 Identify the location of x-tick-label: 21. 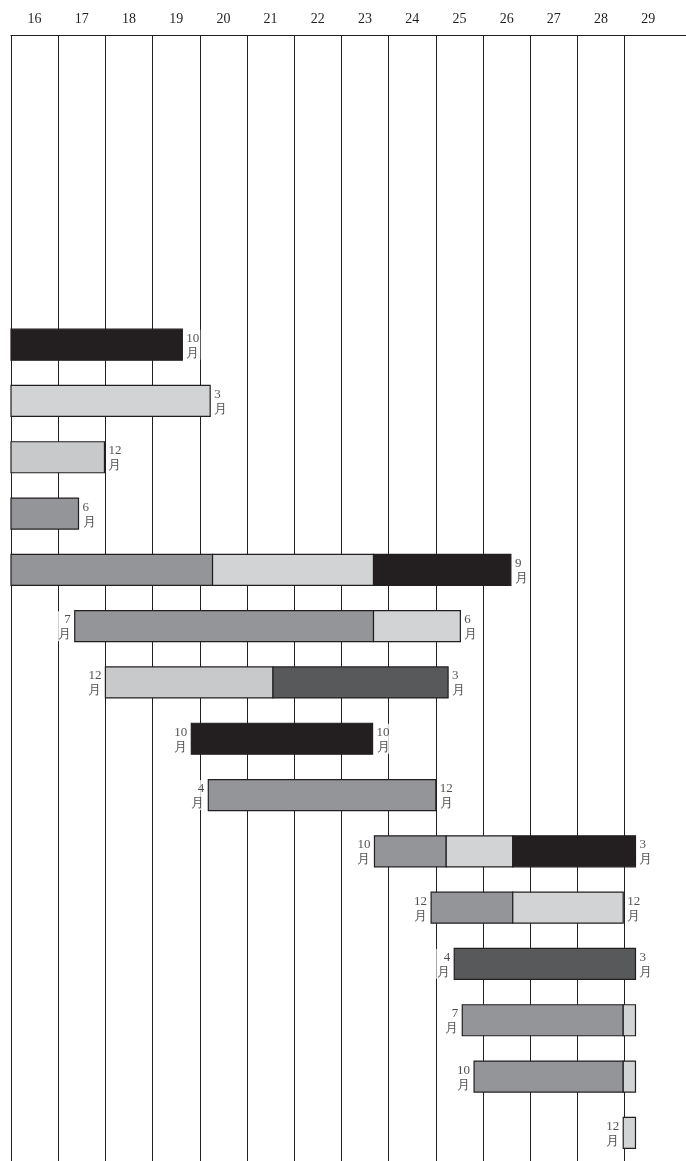
(270, 18).